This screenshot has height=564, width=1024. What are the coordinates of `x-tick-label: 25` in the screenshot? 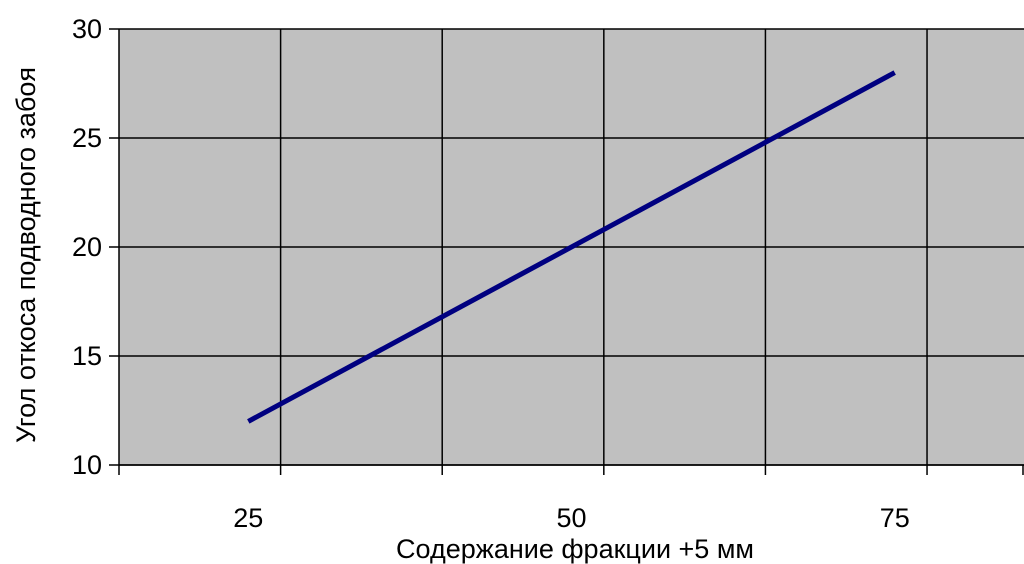 It's located at (248, 518).